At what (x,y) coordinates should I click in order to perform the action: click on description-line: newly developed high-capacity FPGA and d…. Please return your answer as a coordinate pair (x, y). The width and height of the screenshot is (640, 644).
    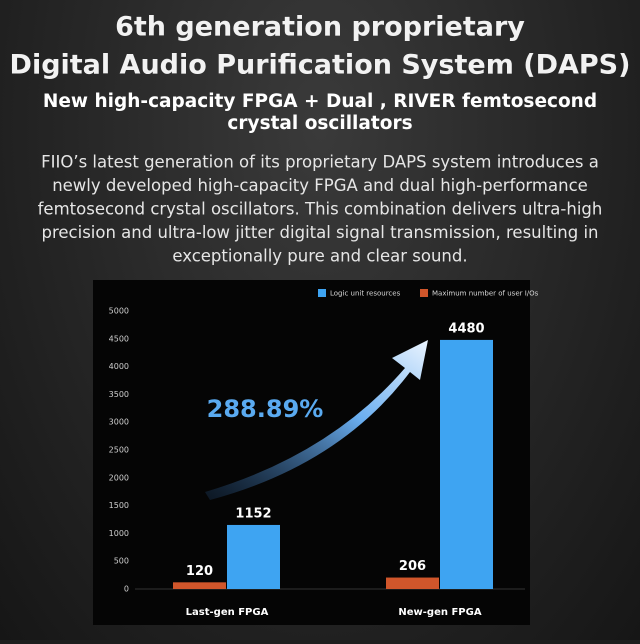
    Looking at the image, I should click on (320, 185).